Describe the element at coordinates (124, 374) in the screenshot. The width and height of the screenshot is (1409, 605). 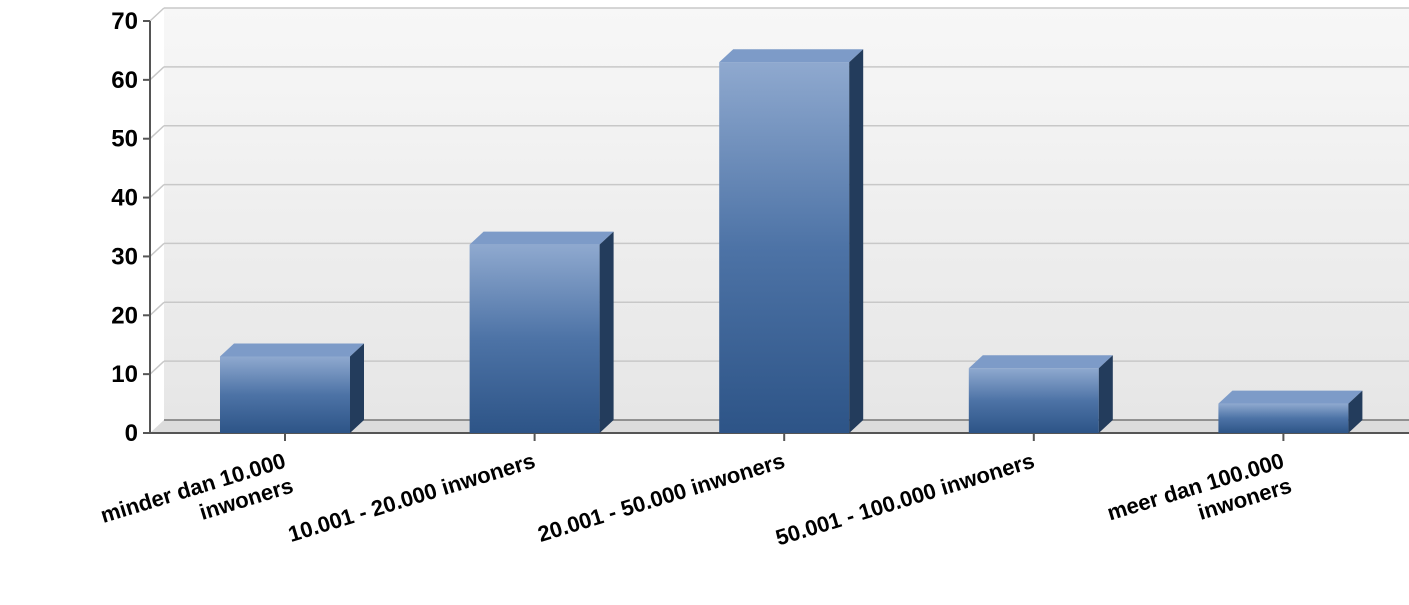
I see `y-tick-label: 10` at that location.